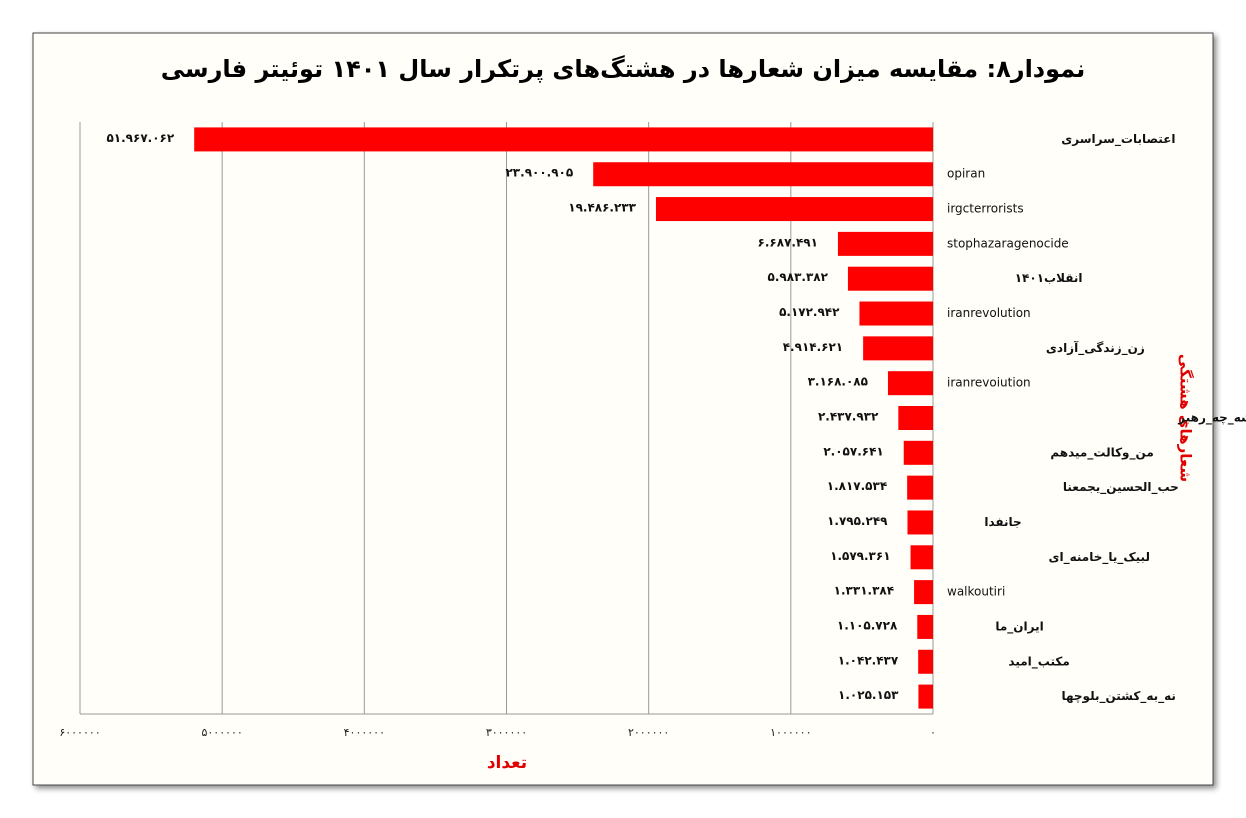 Image resolution: width=1246 pixels, height=818 pixels. Describe the element at coordinates (868, 695) in the screenshot. I see `data-label: ۱.۰۲۵.۱۵۳` at that location.